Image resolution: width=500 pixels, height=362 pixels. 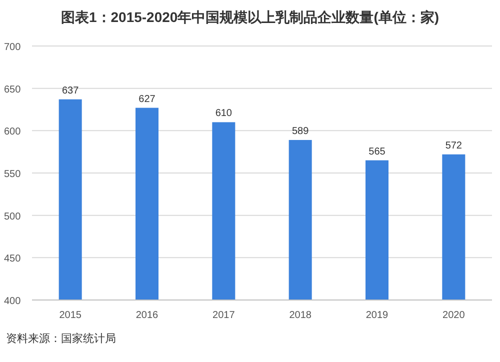 What do you see at coordinates (147, 315) in the screenshot?
I see `x-tick-label: 2016` at bounding box center [147, 315].